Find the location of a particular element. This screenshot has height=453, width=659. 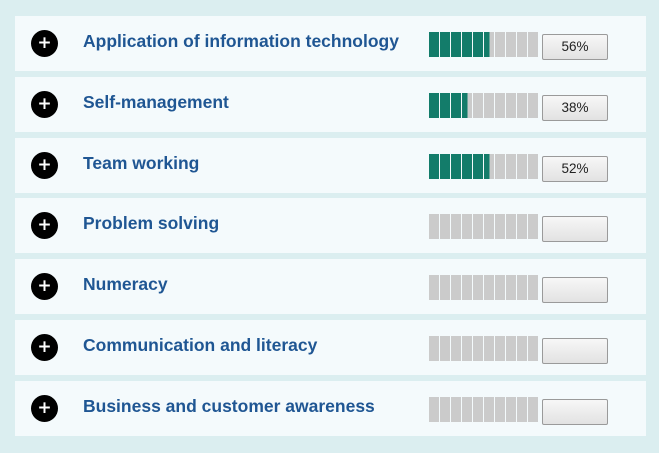

percent-display: 56% is located at coordinates (575, 47).